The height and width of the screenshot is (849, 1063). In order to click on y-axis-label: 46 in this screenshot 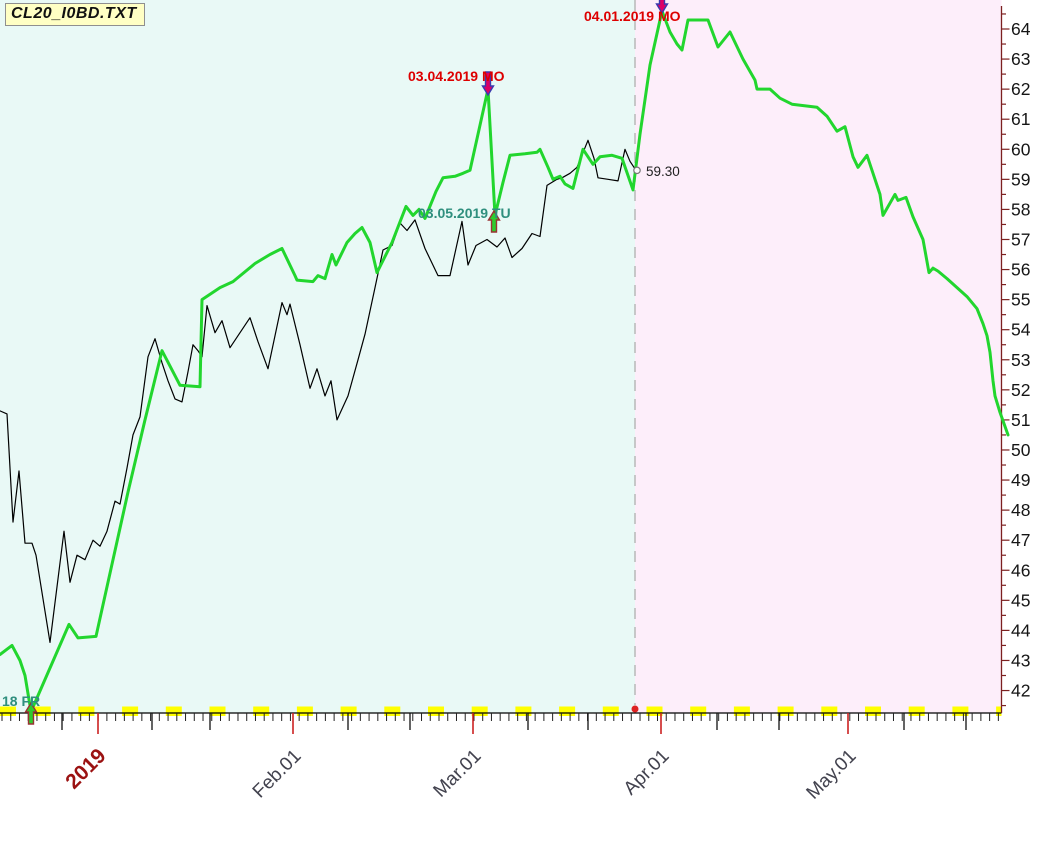, I will do `click(1020, 570)`.